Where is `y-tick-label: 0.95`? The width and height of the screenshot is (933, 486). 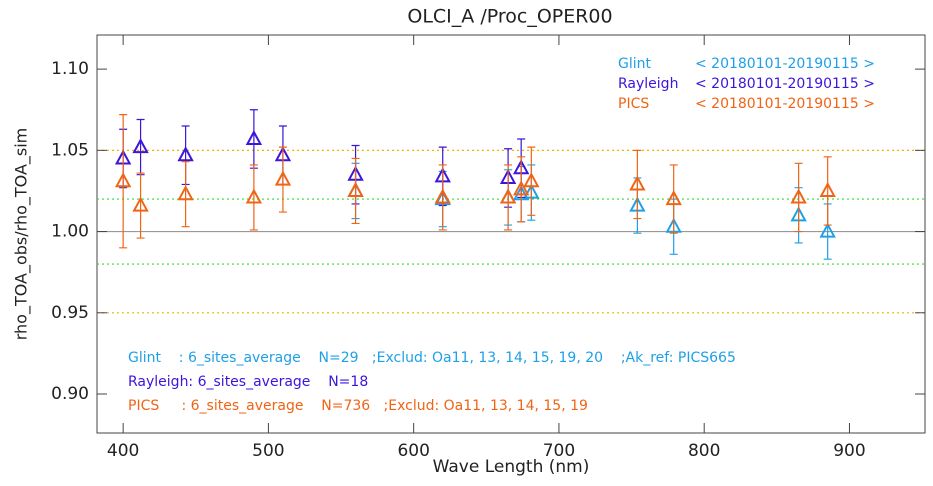
y-tick-label: 0.95 is located at coordinates (70, 313).